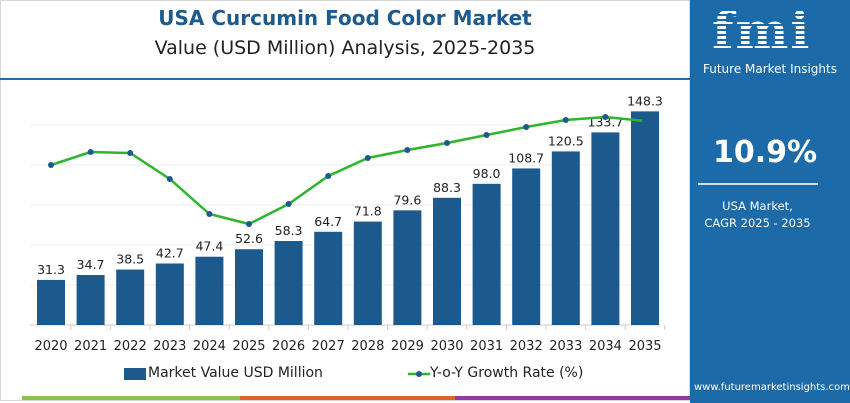  Describe the element at coordinates (758, 184) in the screenshot. I see `cagr-divider` at that location.